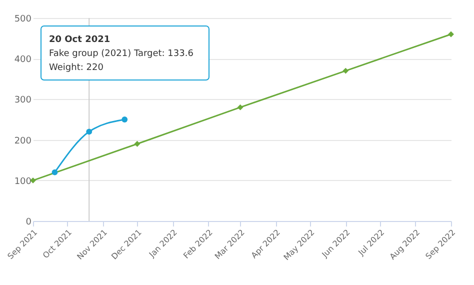 This screenshot has height=285, width=474. What do you see at coordinates (23, 141) in the screenshot?
I see `y-tick-label: 200` at bounding box center [23, 141].